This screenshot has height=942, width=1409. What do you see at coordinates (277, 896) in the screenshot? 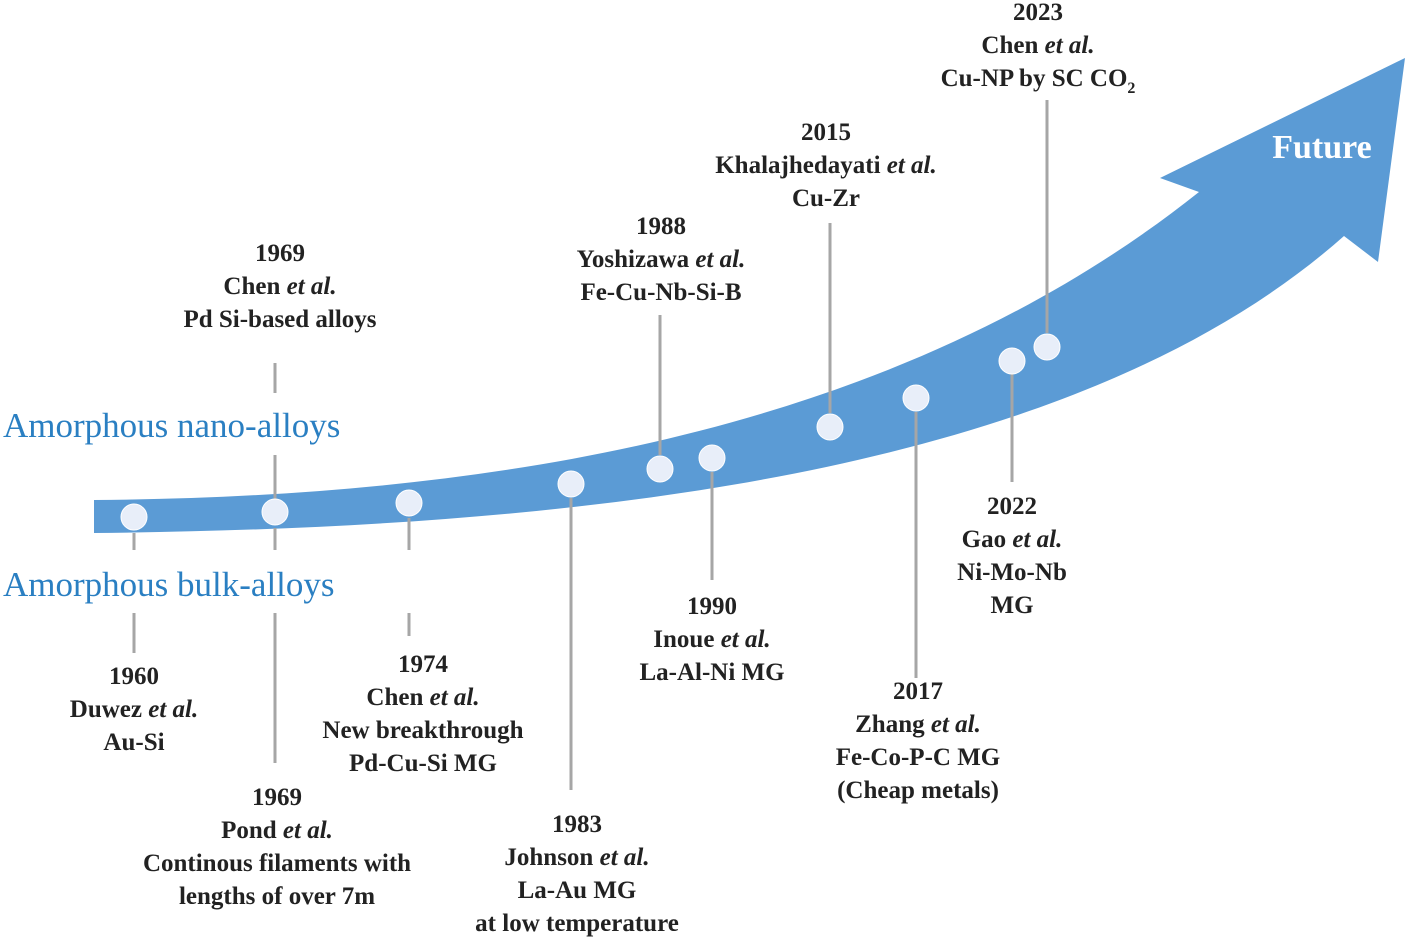
I see `event-text: lengths of over 7m` at bounding box center [277, 896].